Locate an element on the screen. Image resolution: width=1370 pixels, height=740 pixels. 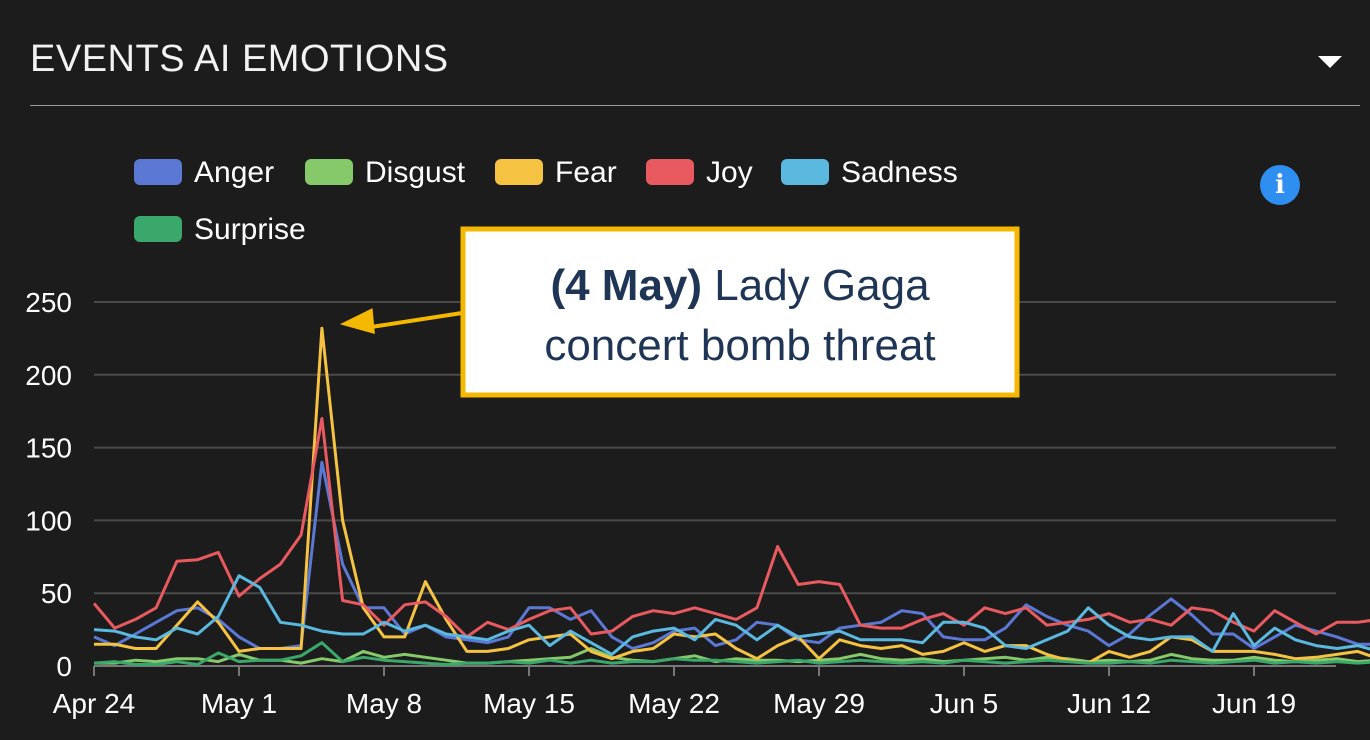
caret-down-icon is located at coordinates (1330, 62).